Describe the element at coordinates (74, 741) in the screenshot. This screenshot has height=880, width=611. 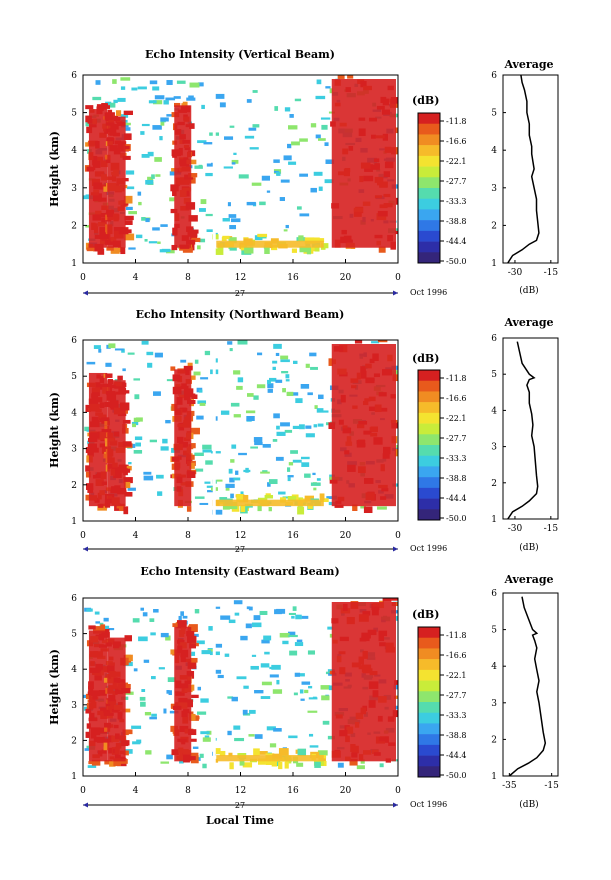
I see `y-tick-label: 2` at that location.